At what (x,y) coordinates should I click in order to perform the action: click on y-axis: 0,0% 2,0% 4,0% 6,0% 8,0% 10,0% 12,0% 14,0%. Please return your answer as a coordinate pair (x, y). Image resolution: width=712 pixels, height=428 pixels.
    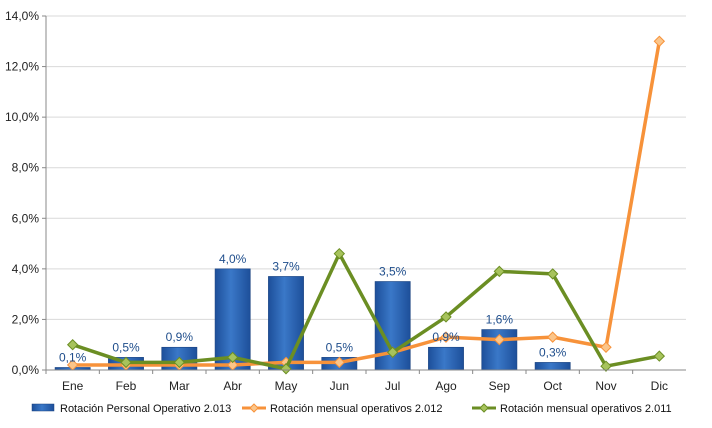
    Looking at the image, I should click on (26, 193).